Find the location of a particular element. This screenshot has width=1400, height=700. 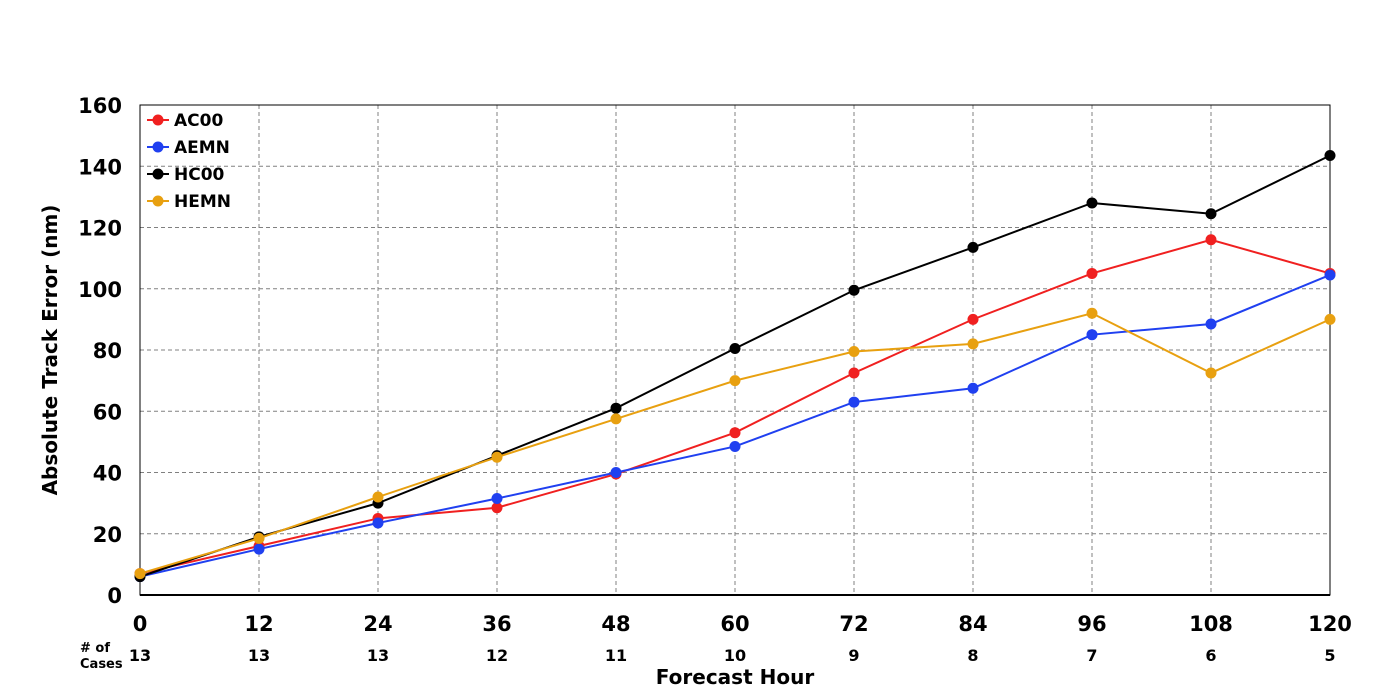

case-count-label: 8 is located at coordinates (972, 655).